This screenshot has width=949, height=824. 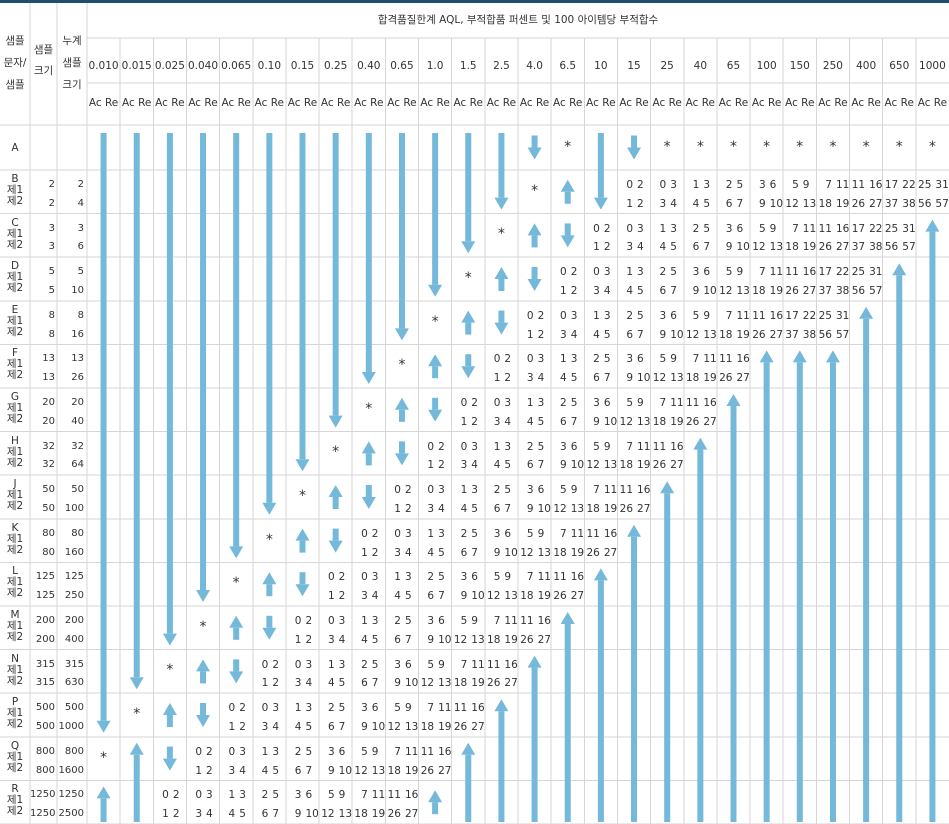 I want to click on aql-group-title: 합격품질한계 AQL, 부적합품 퍼센트 및 100 아이템당 부적합수, so click(x=518, y=20).